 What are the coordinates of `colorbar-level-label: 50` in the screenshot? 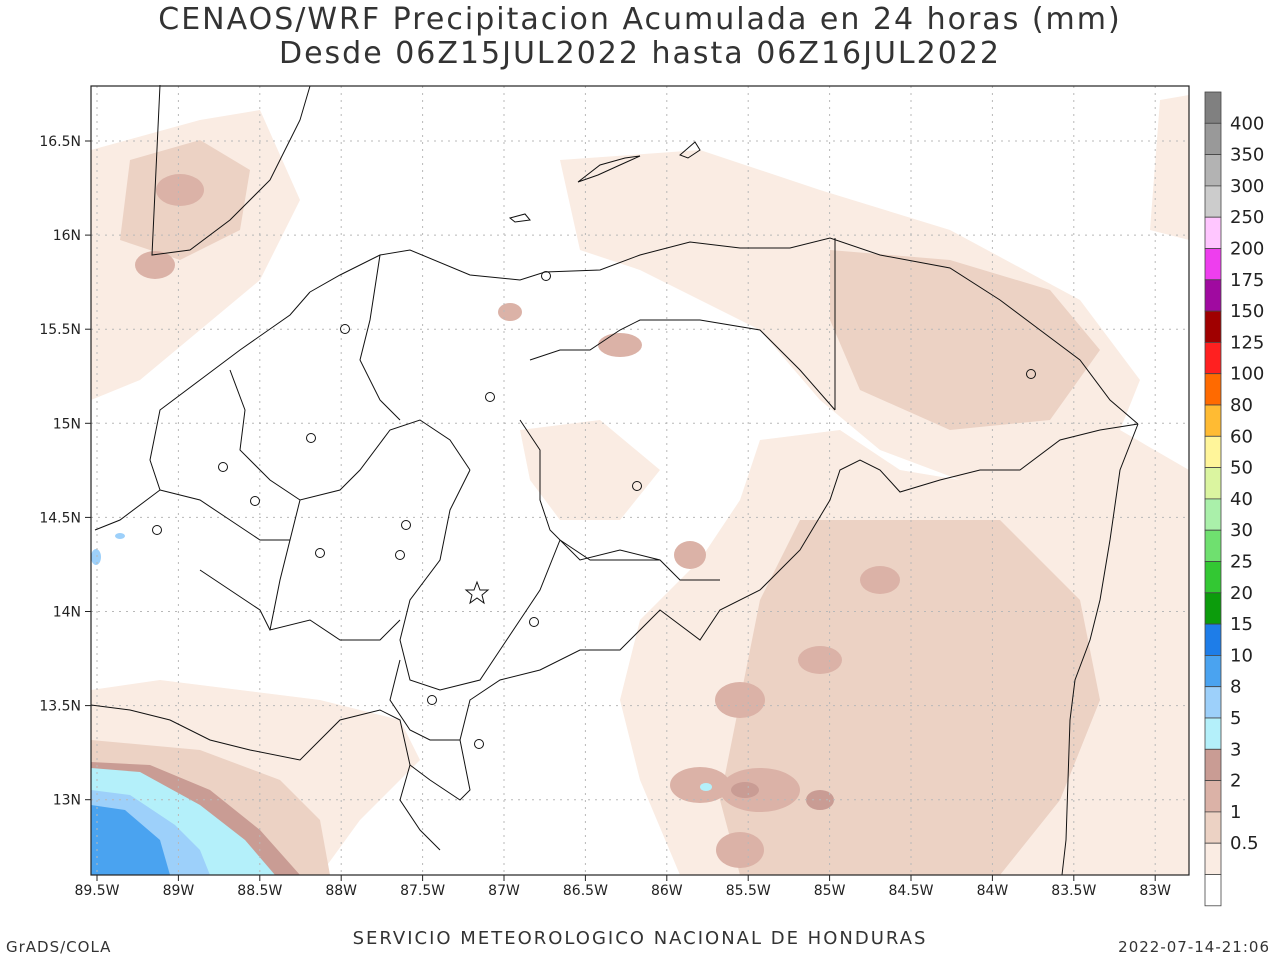 It's located at (1241, 468).